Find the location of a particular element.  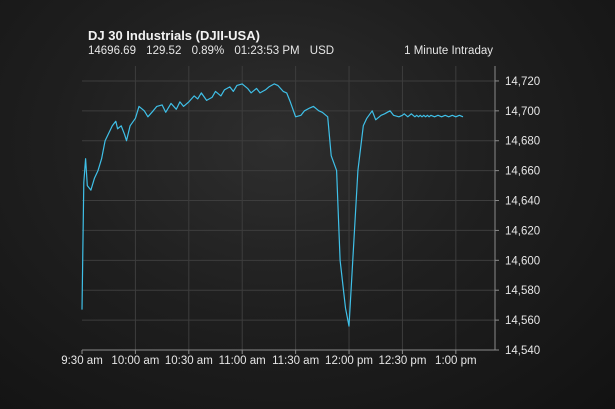

y-tick-label: 14,560 is located at coordinates (522, 321).